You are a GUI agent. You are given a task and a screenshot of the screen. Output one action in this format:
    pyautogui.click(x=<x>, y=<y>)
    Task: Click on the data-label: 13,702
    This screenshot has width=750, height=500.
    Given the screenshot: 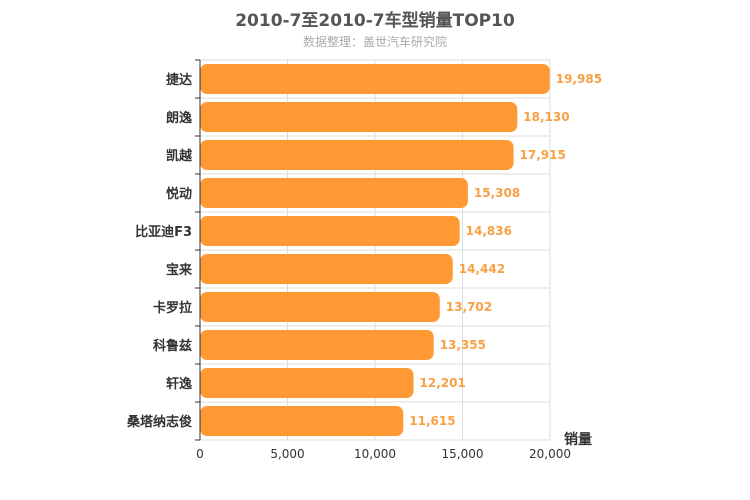 What is the action you would take?
    pyautogui.click(x=469, y=307)
    